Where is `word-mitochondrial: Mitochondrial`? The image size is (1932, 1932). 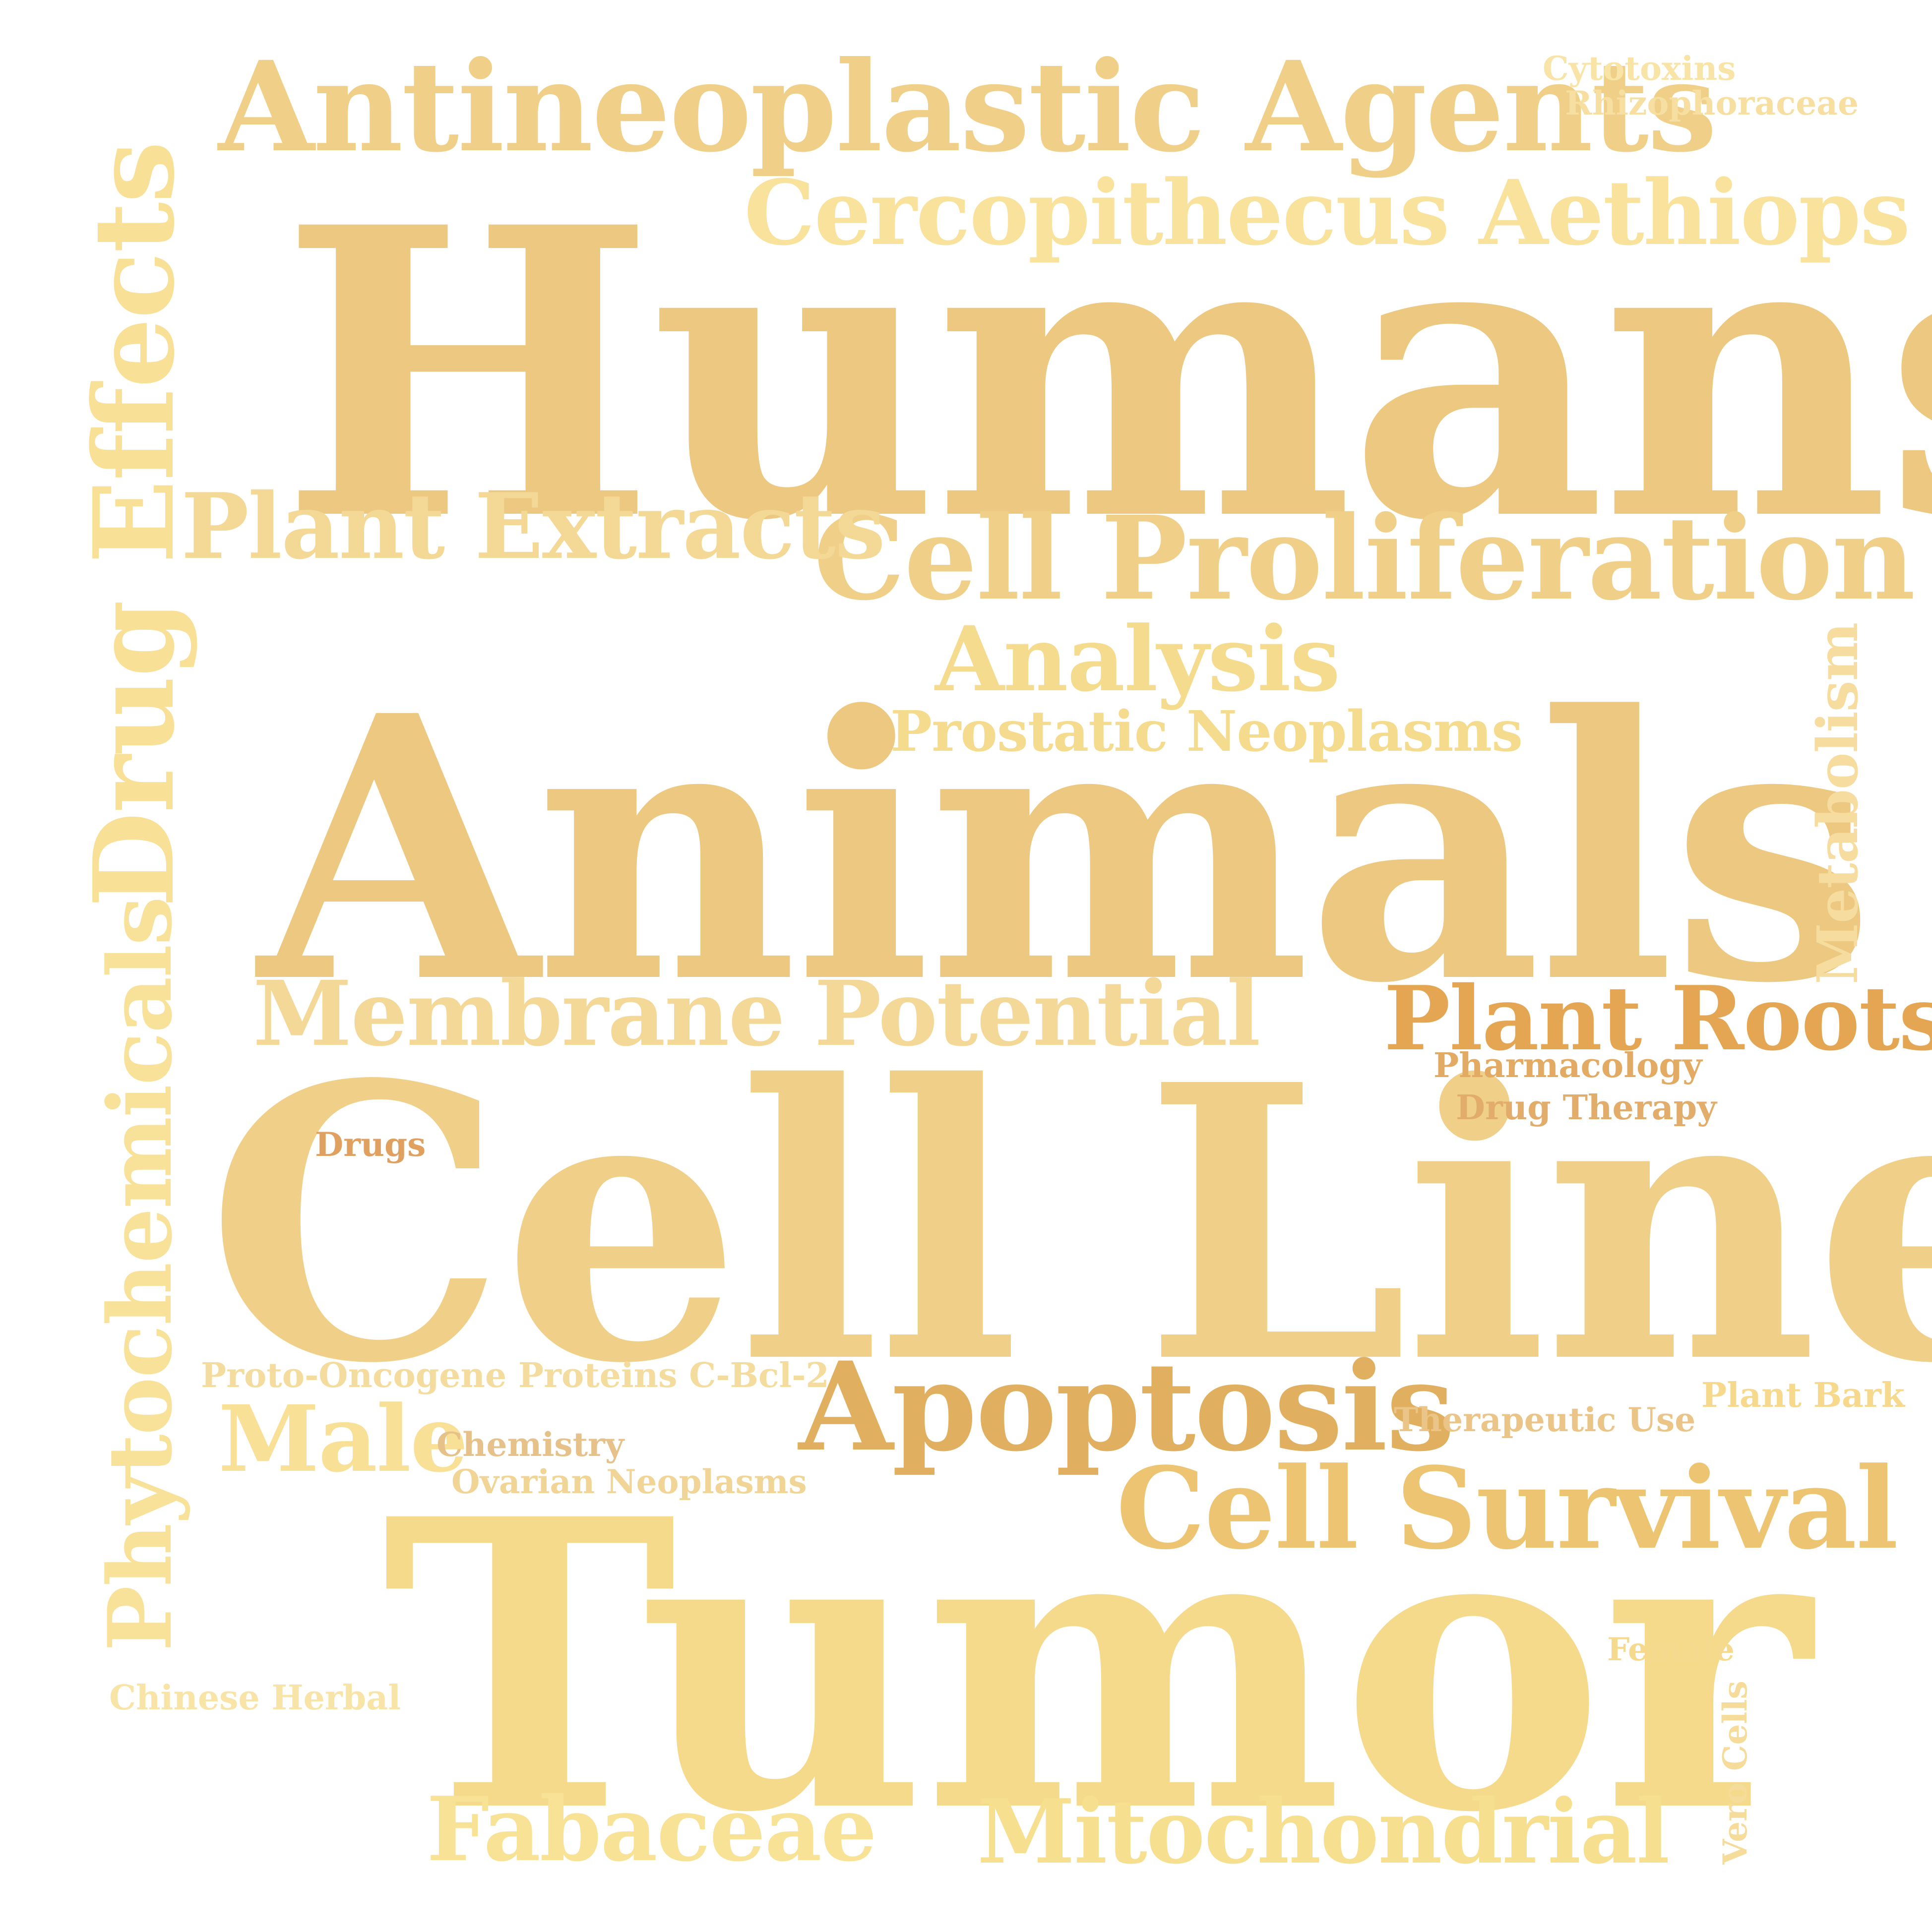 word-mitochondrial: Mitochondrial is located at coordinates (1323, 1831).